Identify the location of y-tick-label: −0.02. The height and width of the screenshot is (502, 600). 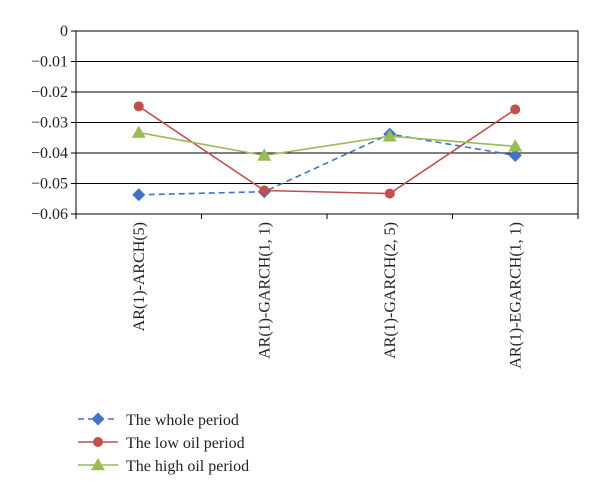
(49, 92).